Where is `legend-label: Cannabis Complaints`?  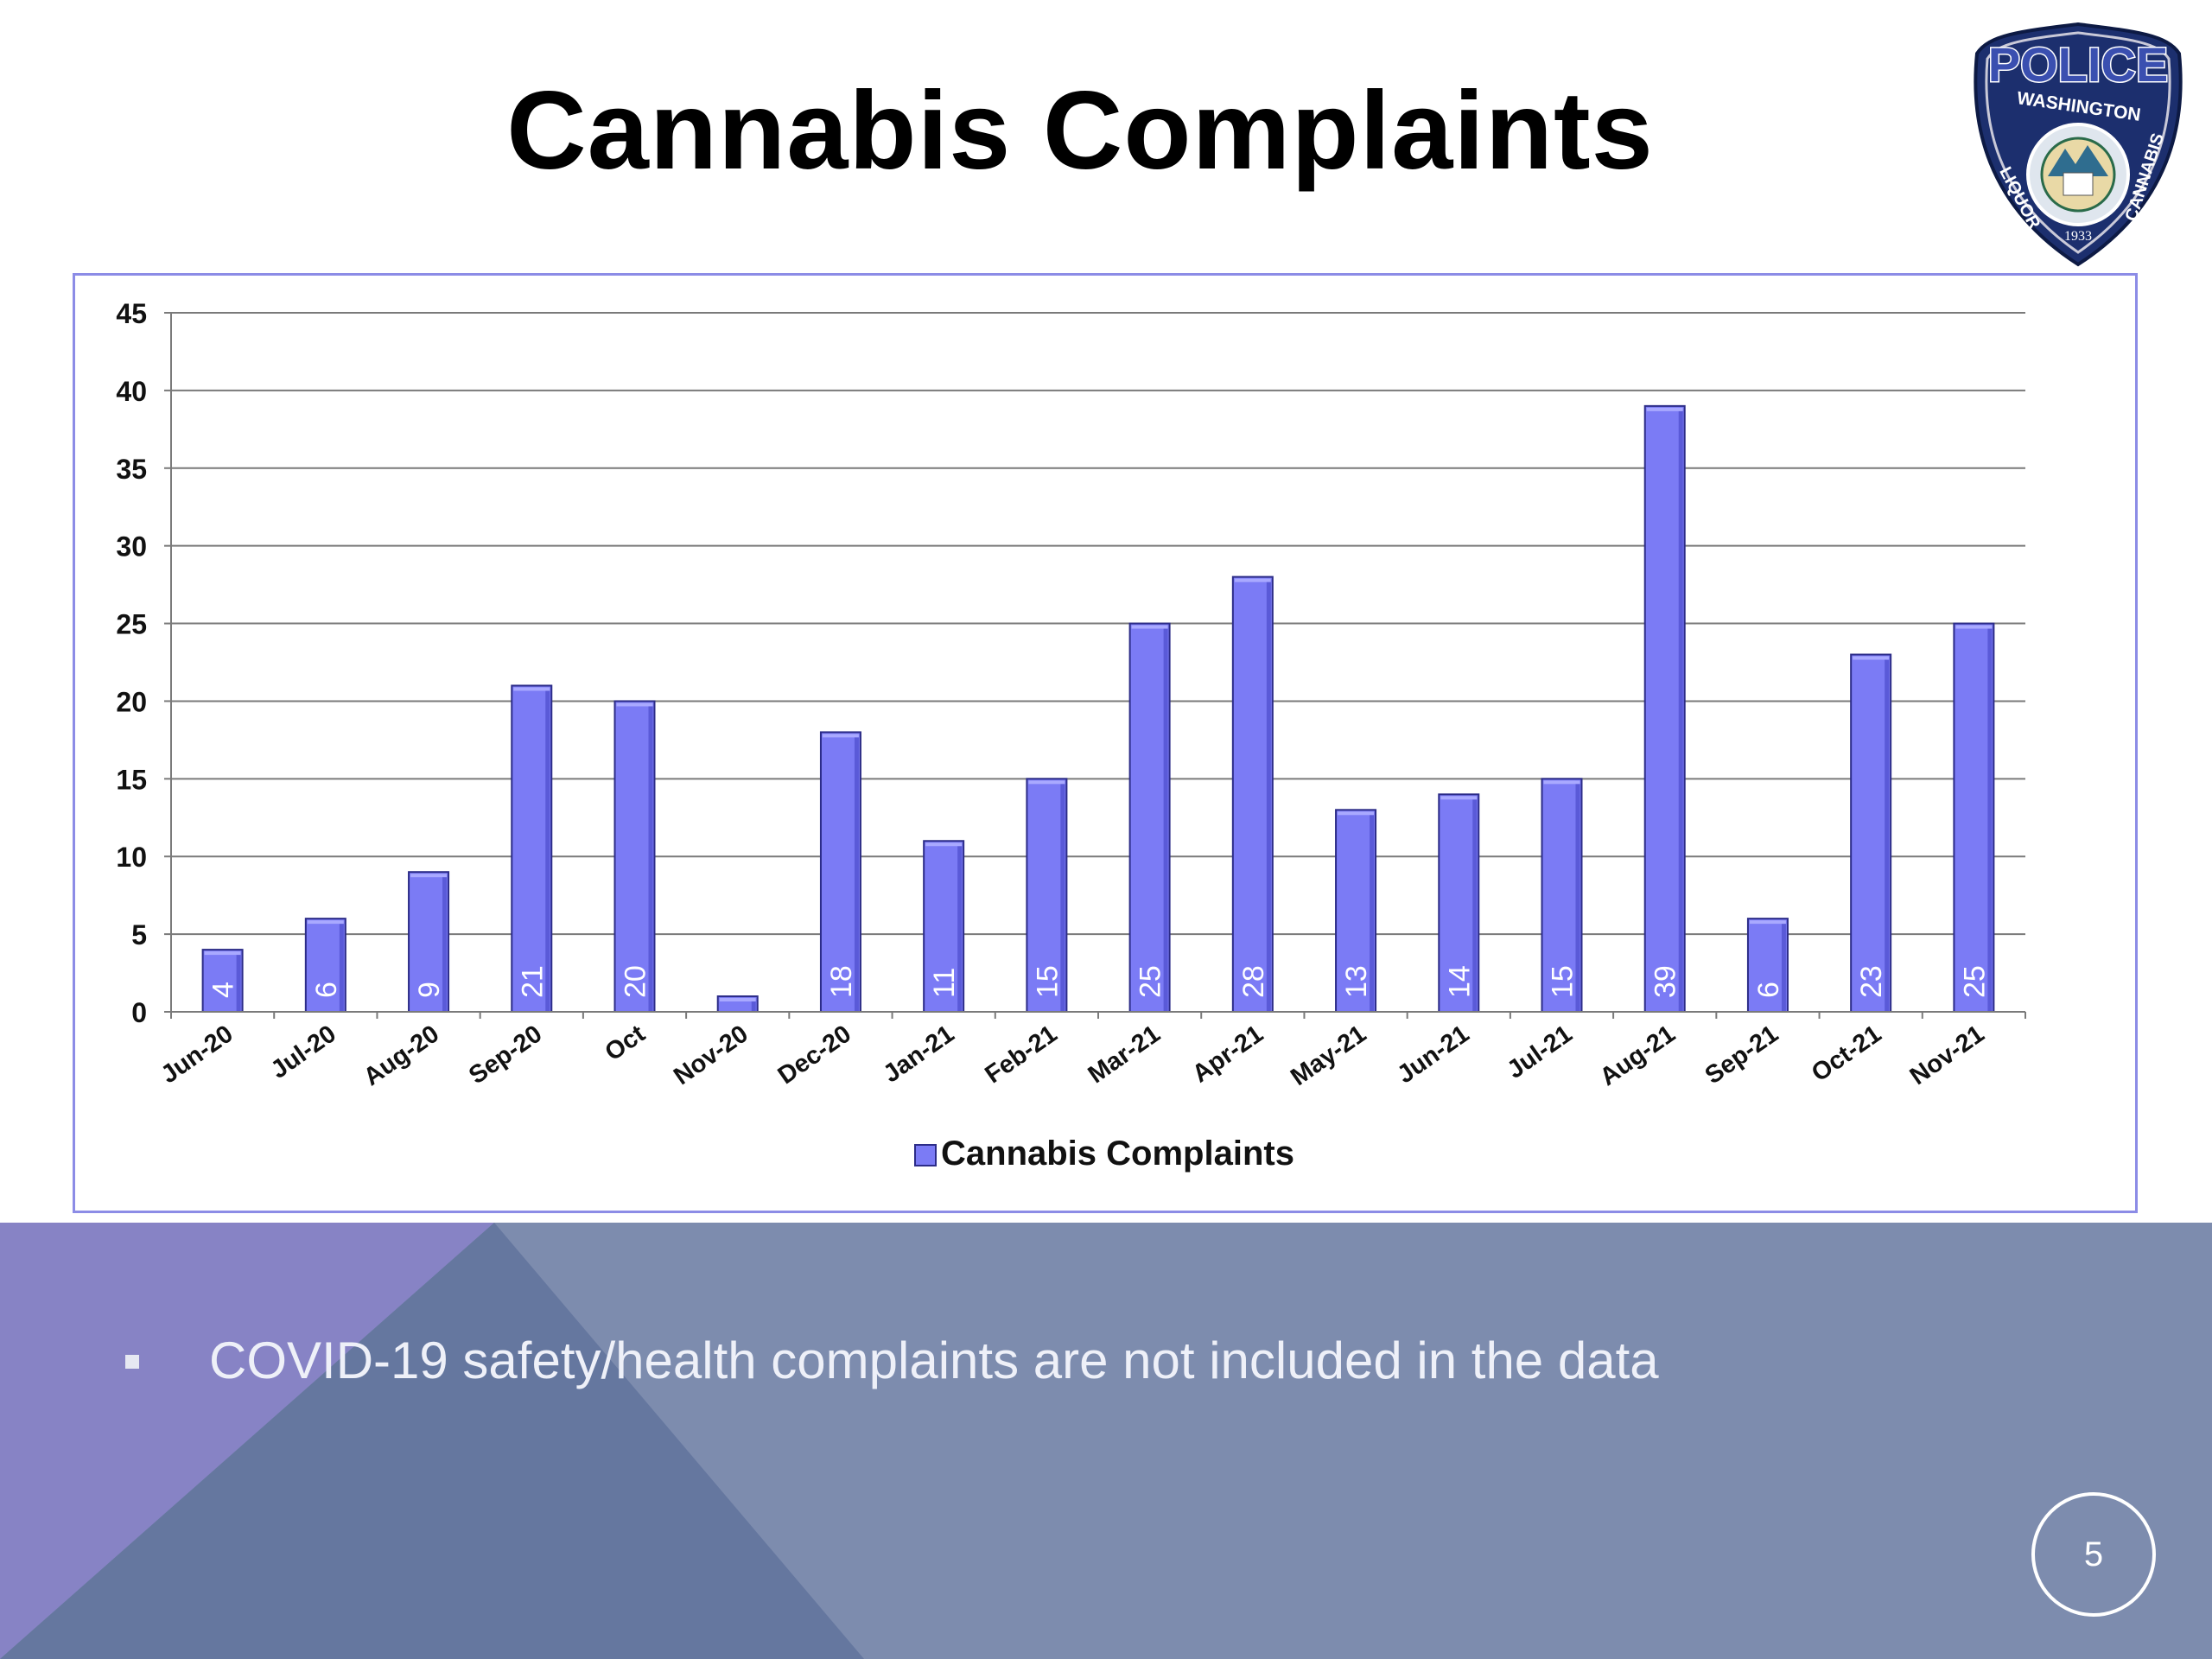
legend-label: Cannabis Complaints is located at coordinates (1117, 1154).